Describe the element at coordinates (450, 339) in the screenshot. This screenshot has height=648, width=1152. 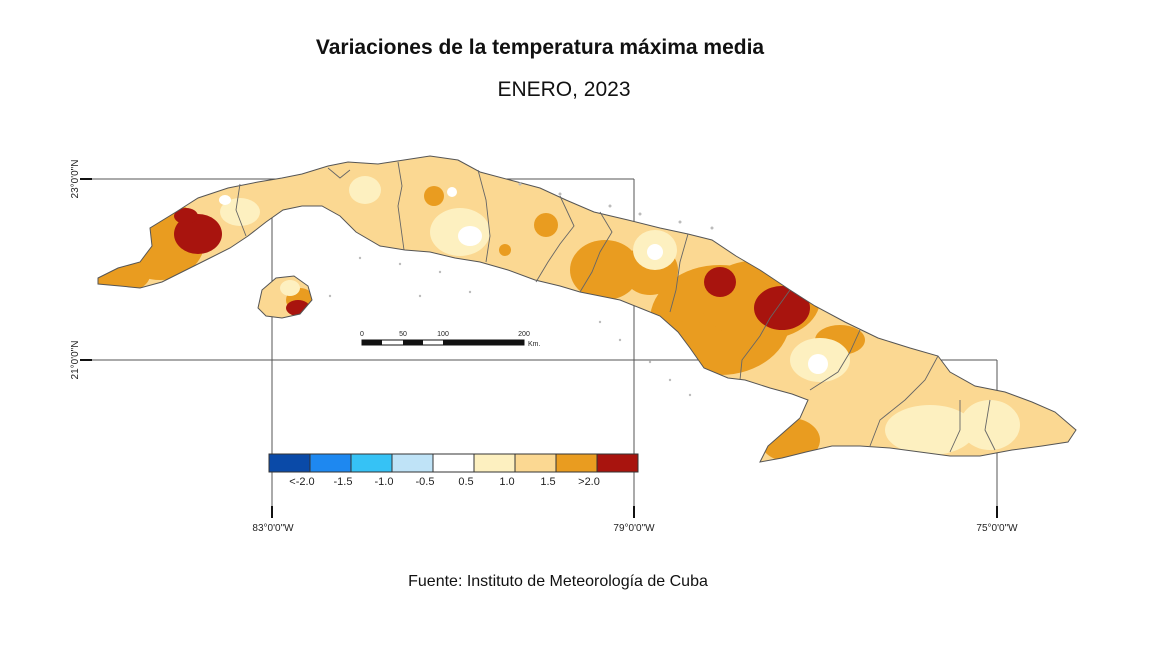
I see `scale-bar: 0 50 100 200 Km.` at that location.